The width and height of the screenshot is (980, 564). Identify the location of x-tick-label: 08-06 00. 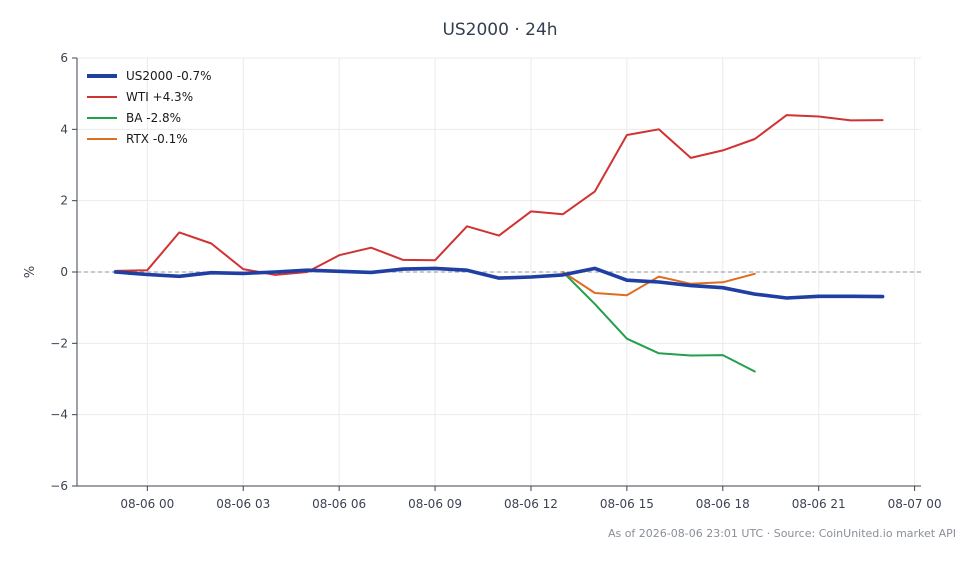
(147, 504).